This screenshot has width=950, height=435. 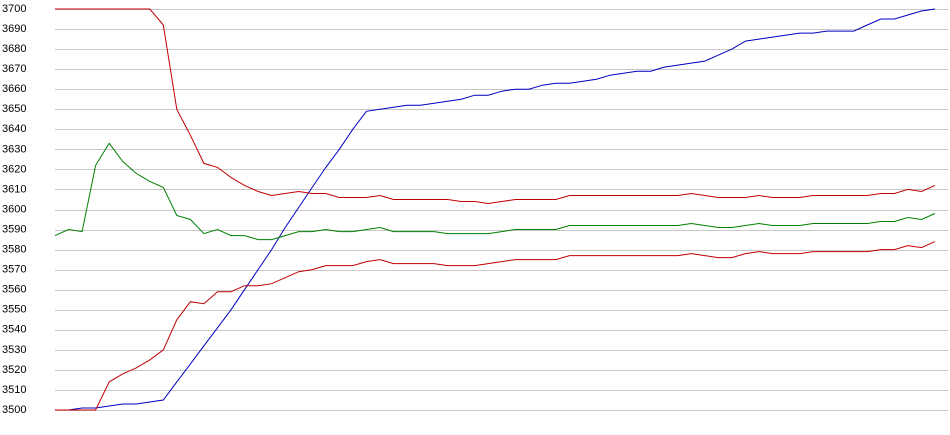 What do you see at coordinates (14, 9) in the screenshot?
I see `y-tick-label: 3700` at bounding box center [14, 9].